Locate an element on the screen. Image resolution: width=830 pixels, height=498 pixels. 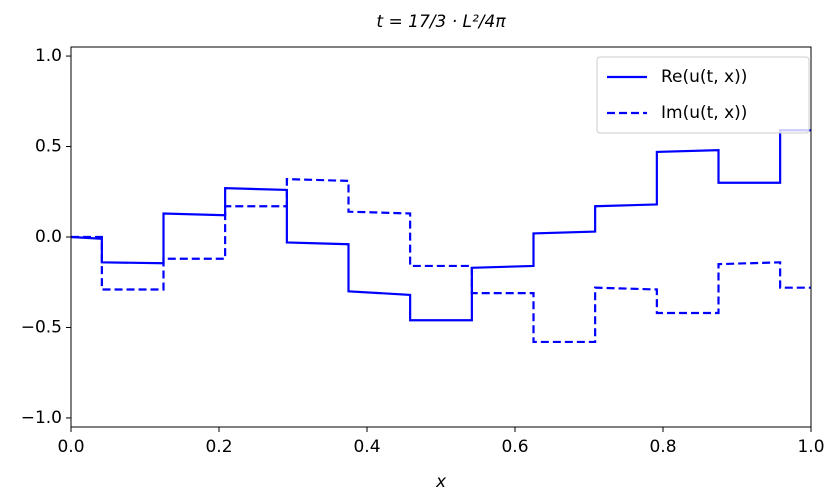
legend-box is located at coordinates (703, 95).